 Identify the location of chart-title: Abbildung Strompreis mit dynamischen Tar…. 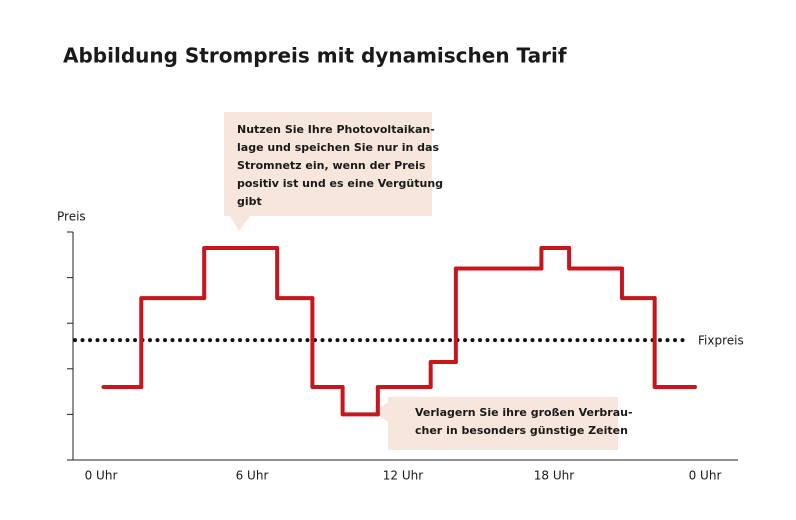
(315, 56).